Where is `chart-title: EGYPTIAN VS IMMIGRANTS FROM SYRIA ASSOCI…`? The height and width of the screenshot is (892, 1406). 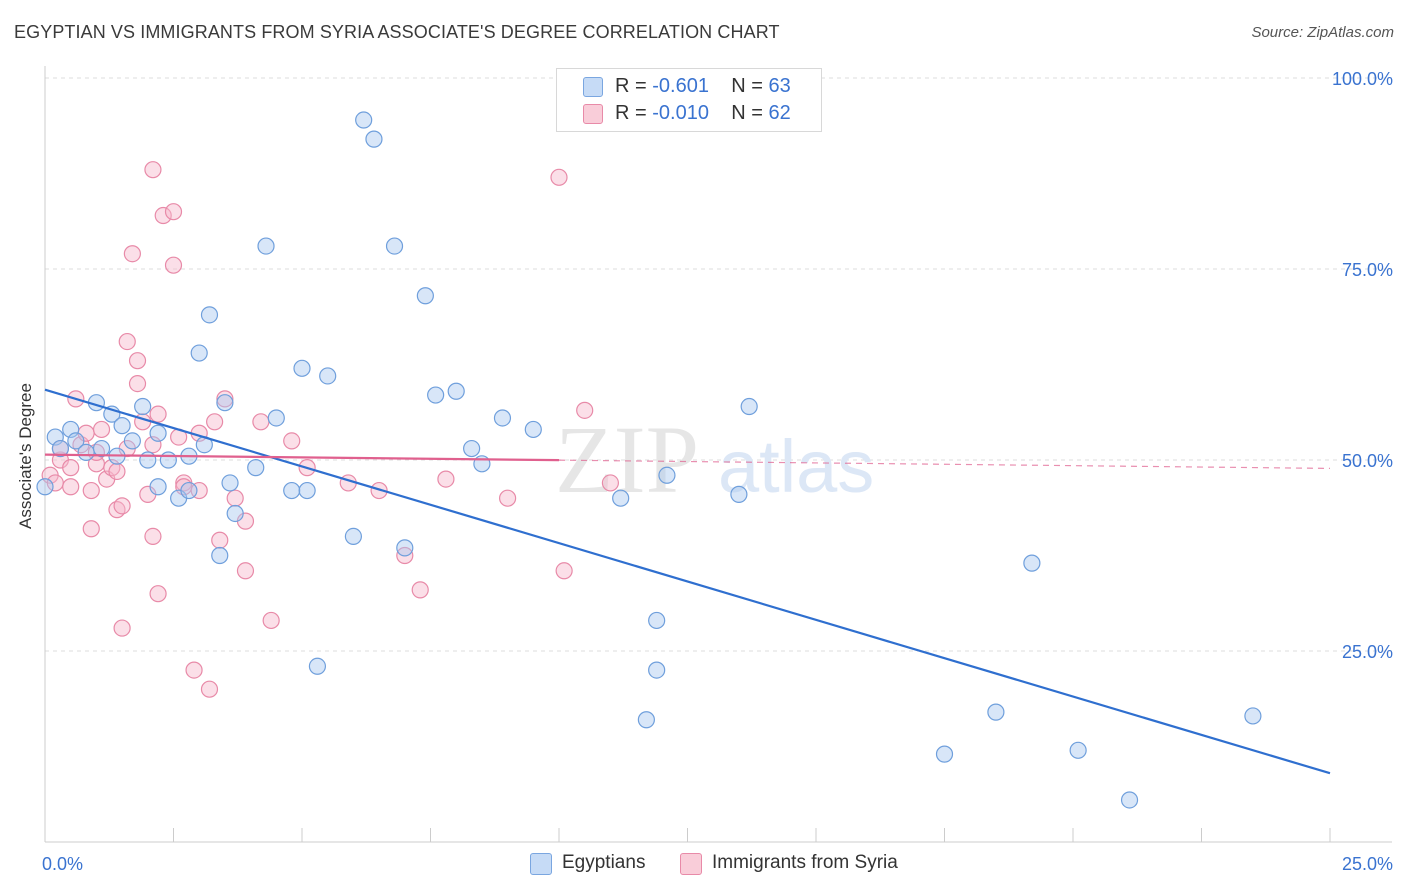
chart-title: EGYPTIAN VS IMMIGRANTS FROM SYRIA ASSOCI… is located at coordinates (397, 32).